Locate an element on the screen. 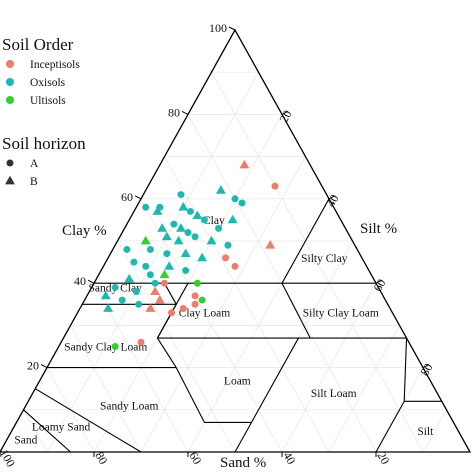  clay-tick-label: 100 is located at coordinates (218, 28).